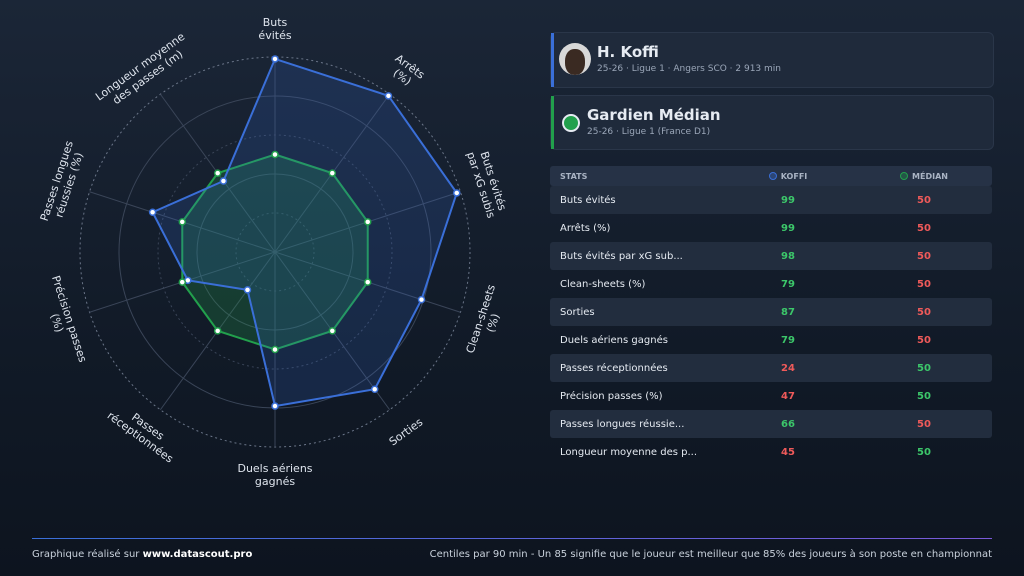  I want to click on table-row: Buts évités par xG sub... 98 50, so click(771, 256).